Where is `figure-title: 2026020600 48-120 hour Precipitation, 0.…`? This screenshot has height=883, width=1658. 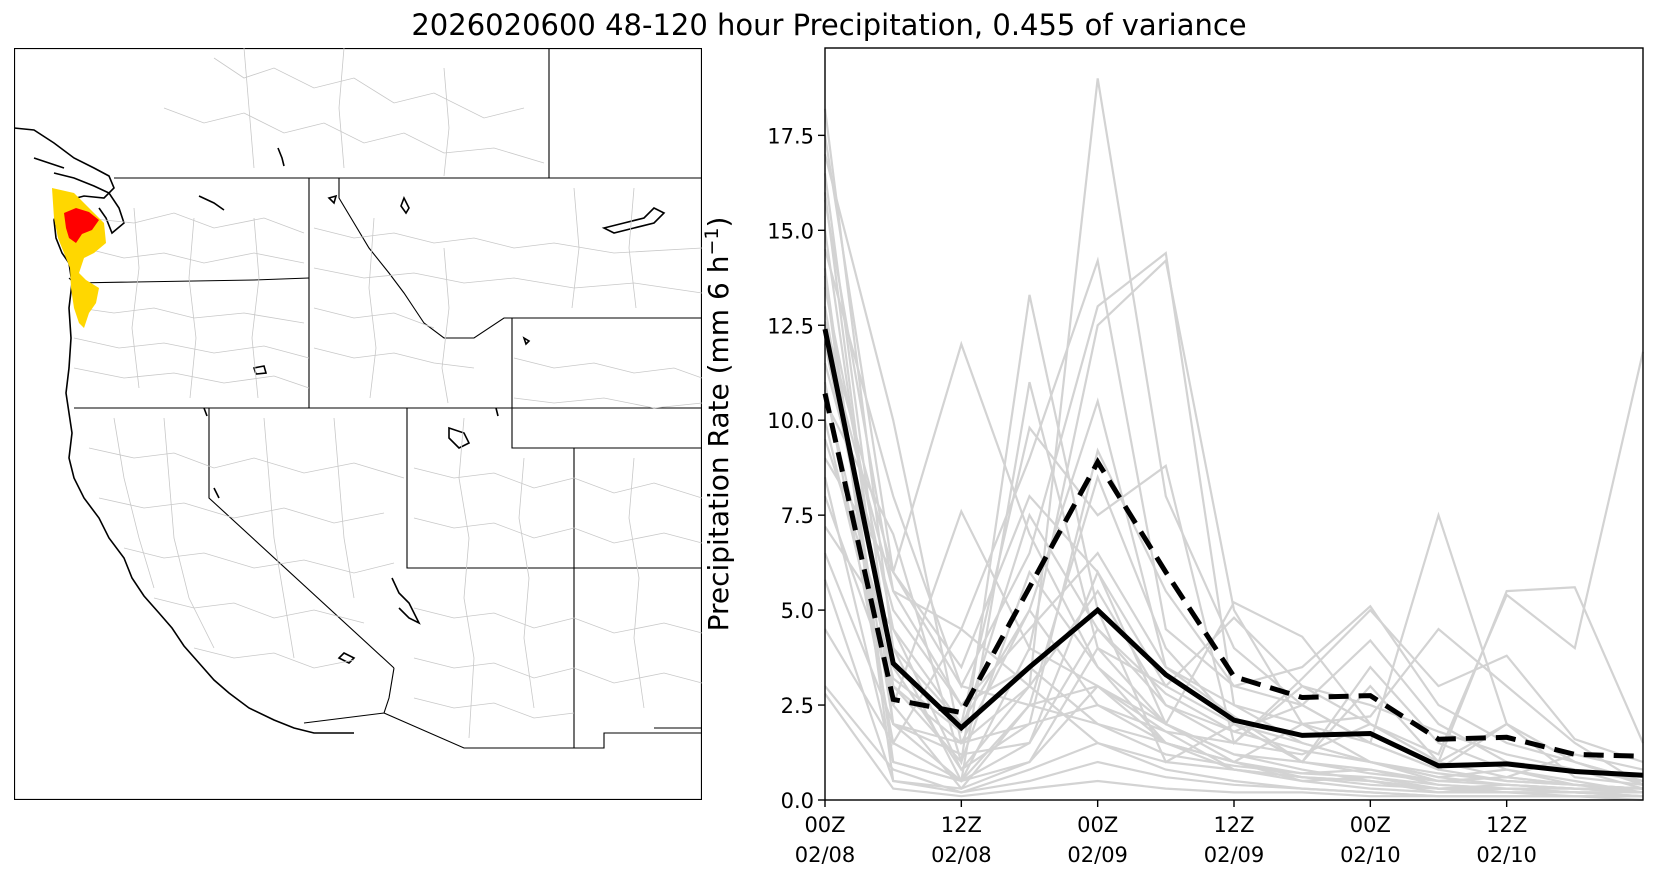
figure-title: 2026020600 48-120 hour Precipitation, 0.… is located at coordinates (829, 25).